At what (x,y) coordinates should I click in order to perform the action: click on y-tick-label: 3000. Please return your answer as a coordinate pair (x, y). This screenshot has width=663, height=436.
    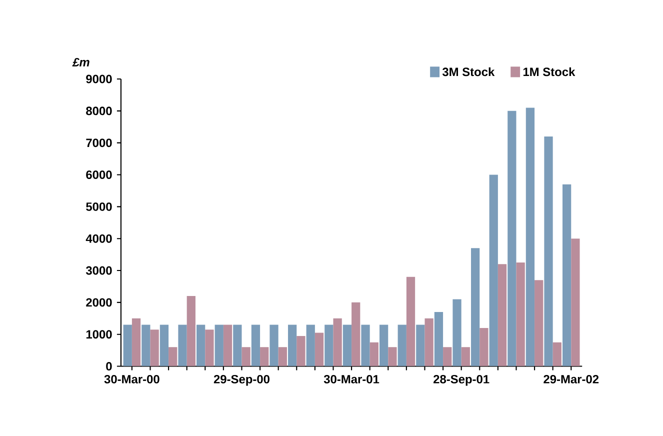
    Looking at the image, I should click on (99, 270).